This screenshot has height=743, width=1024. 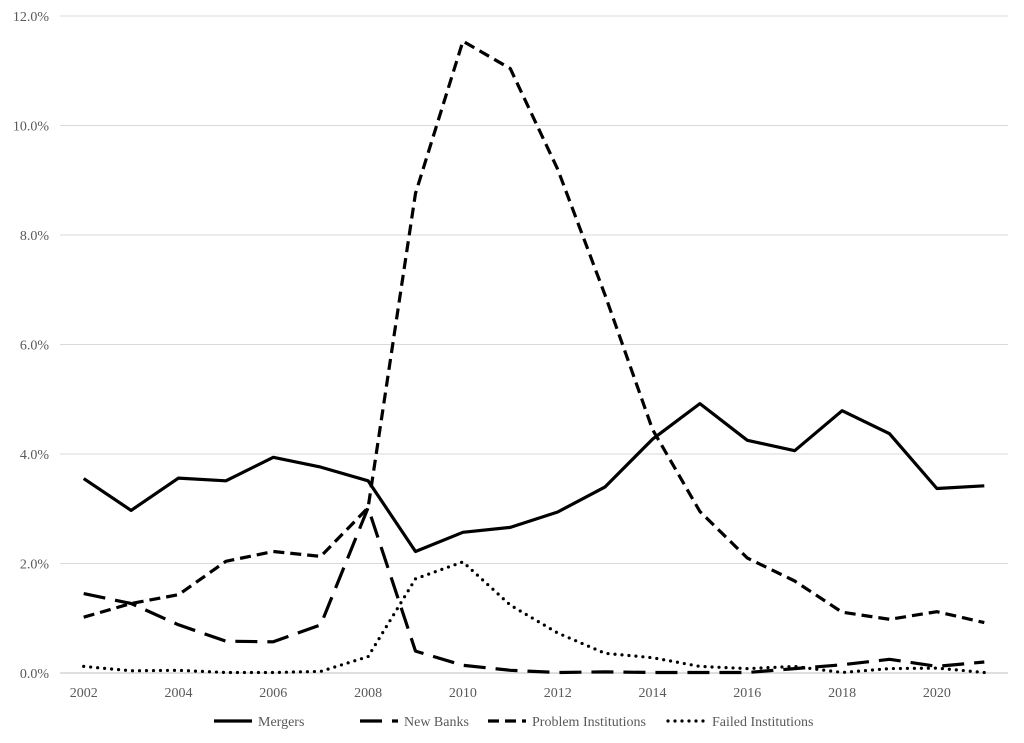 What do you see at coordinates (31, 127) in the screenshot?
I see `y-tick-label: 10.0%` at bounding box center [31, 127].